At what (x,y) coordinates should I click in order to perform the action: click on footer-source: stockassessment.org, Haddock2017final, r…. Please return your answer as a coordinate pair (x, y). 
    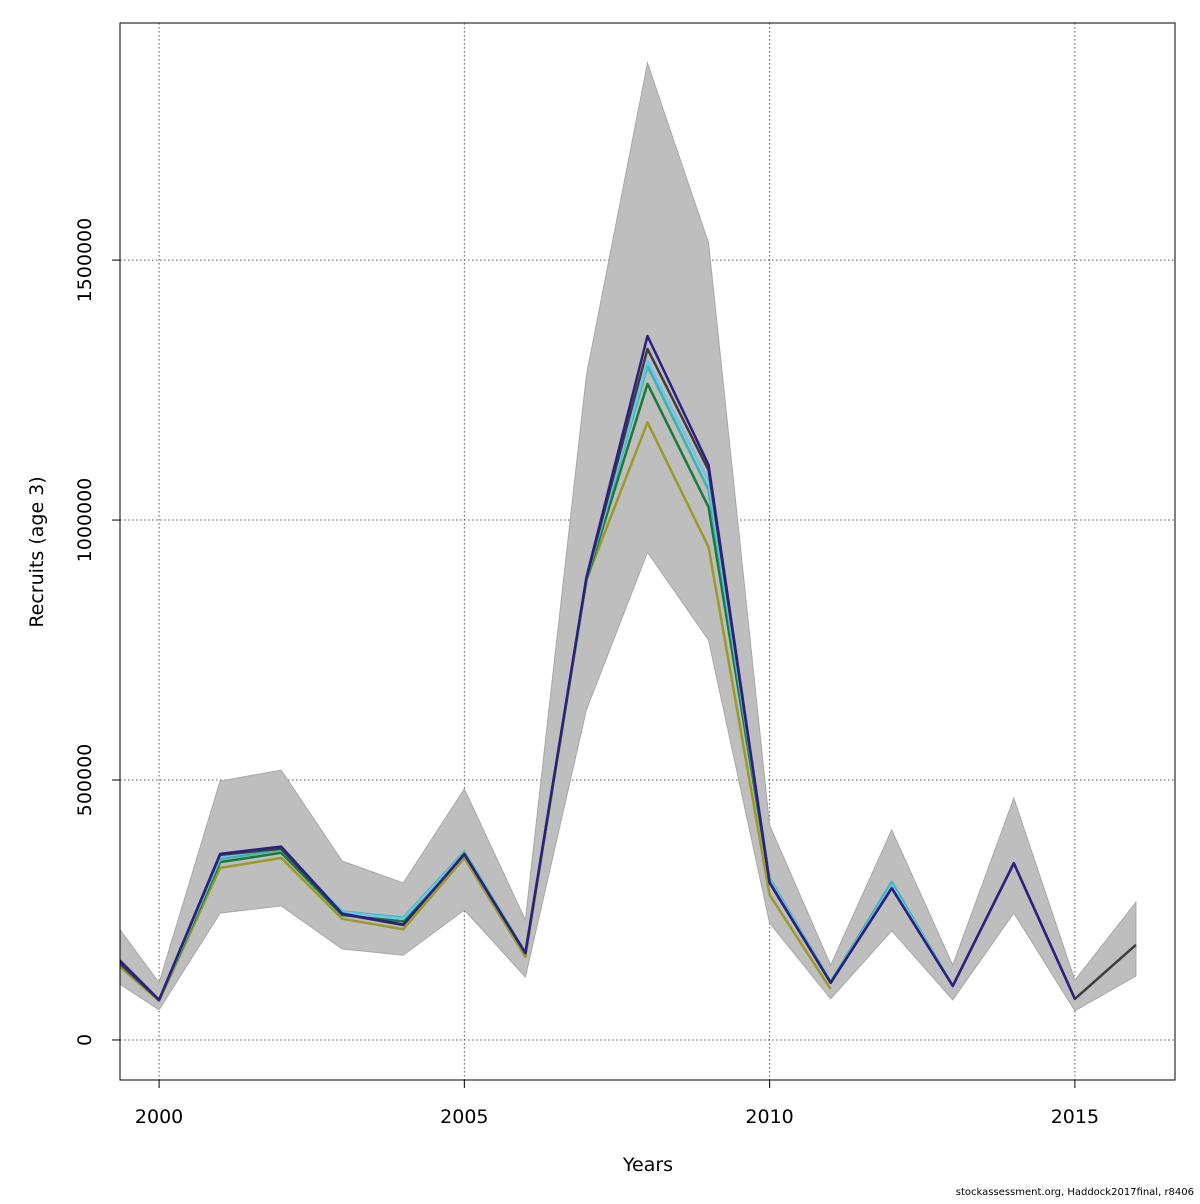
    Looking at the image, I should click on (1074, 1192).